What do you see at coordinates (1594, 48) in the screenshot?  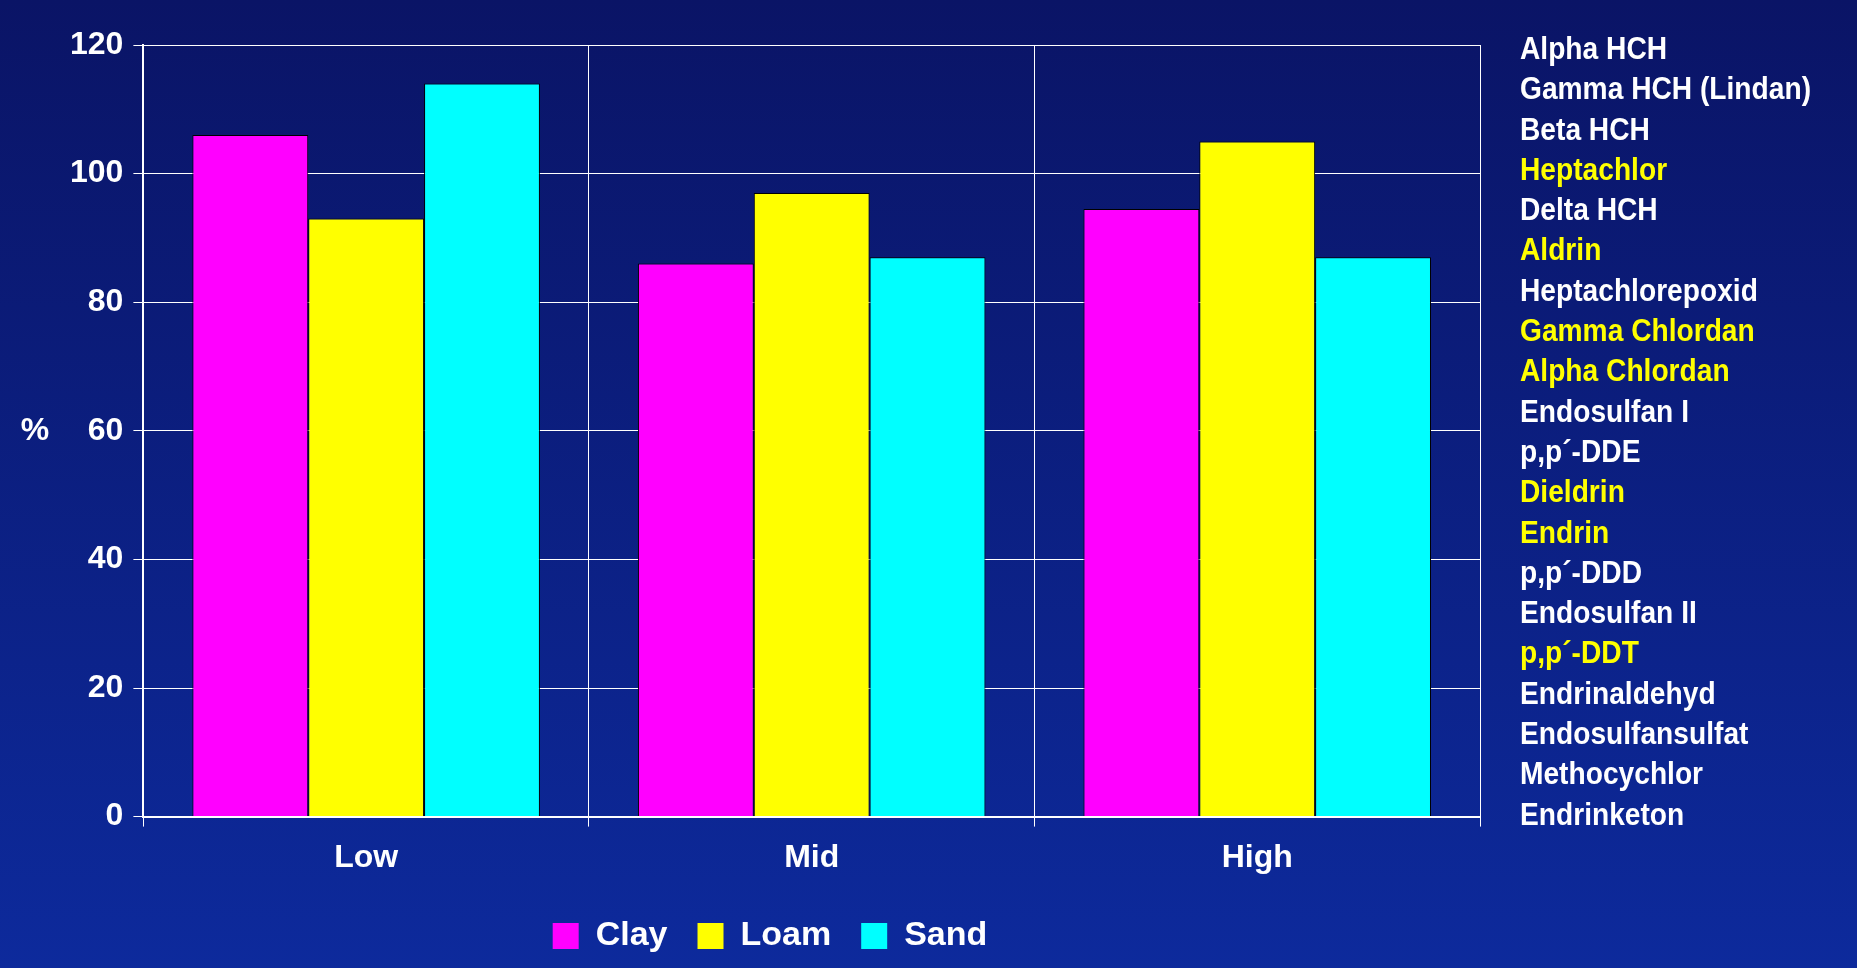 I see `text: Alpha HCH` at bounding box center [1594, 48].